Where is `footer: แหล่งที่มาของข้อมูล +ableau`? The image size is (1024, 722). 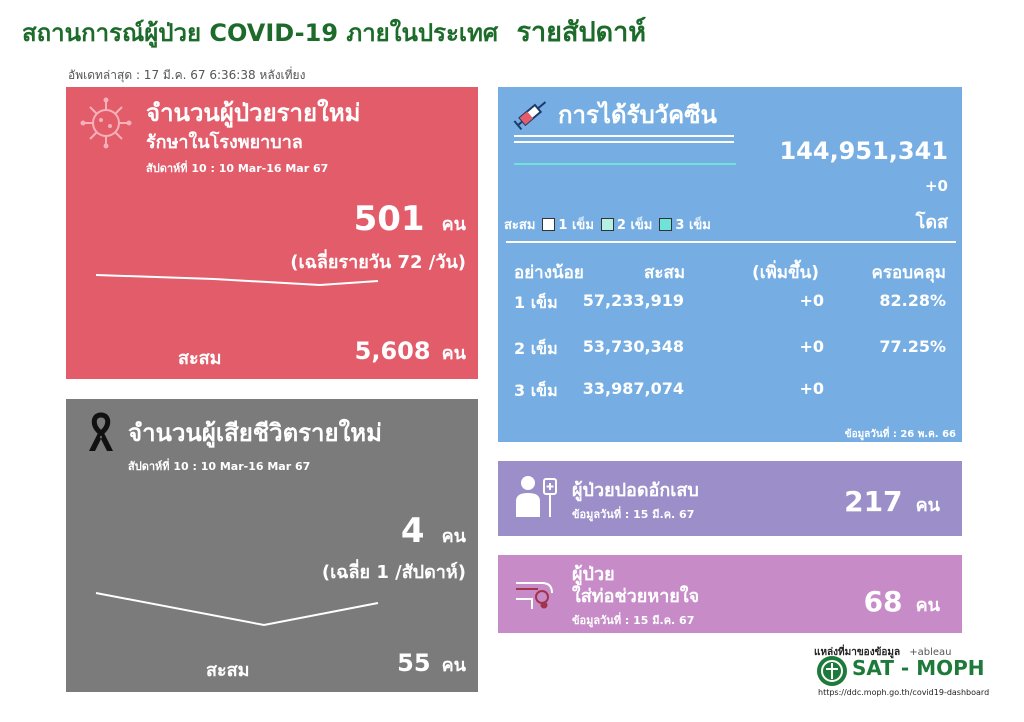
footer: แหล่งที่มาของข้อมูล +ableau is located at coordinates (883, 650).